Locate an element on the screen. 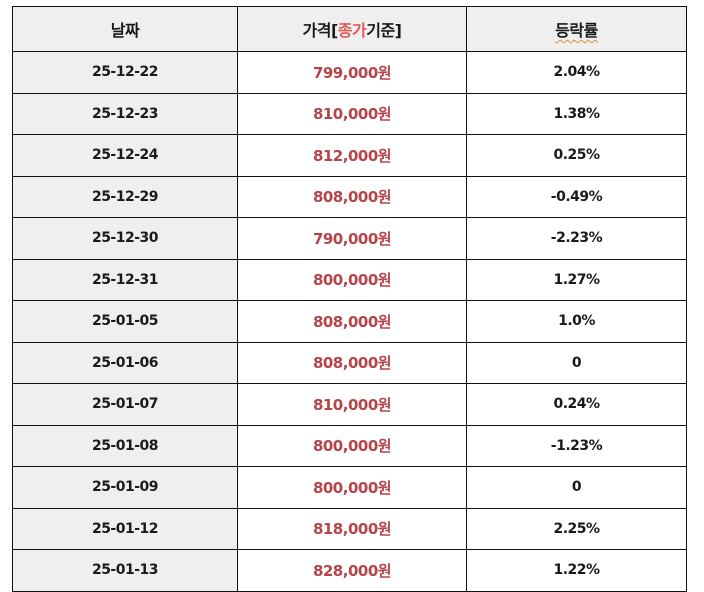  table-row: 25-12-22 799,000원 2.04% is located at coordinates (349, 72).